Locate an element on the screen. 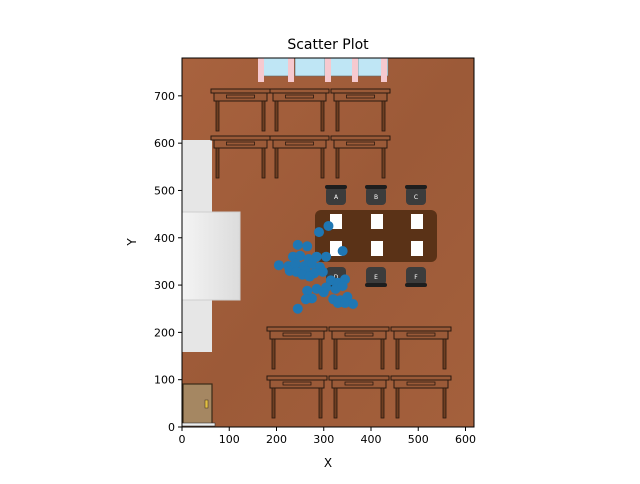  seat-label: B is located at coordinates (376, 197).